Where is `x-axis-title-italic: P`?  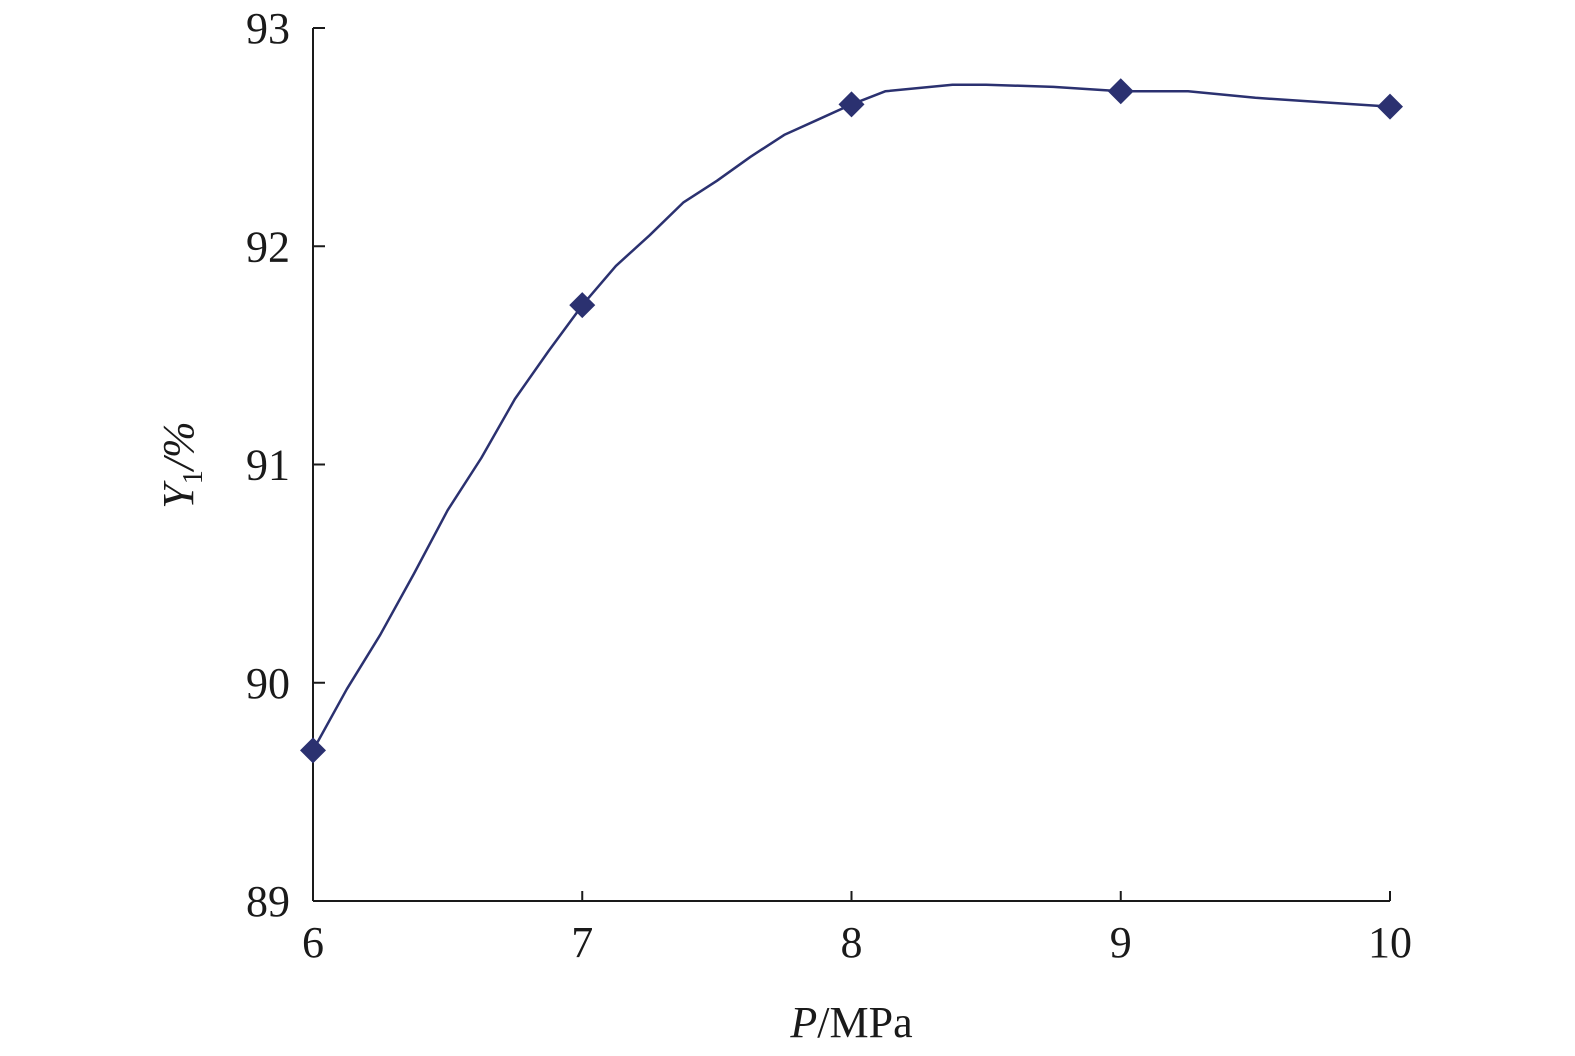 x-axis-title-italic: P is located at coordinates (803, 1022).